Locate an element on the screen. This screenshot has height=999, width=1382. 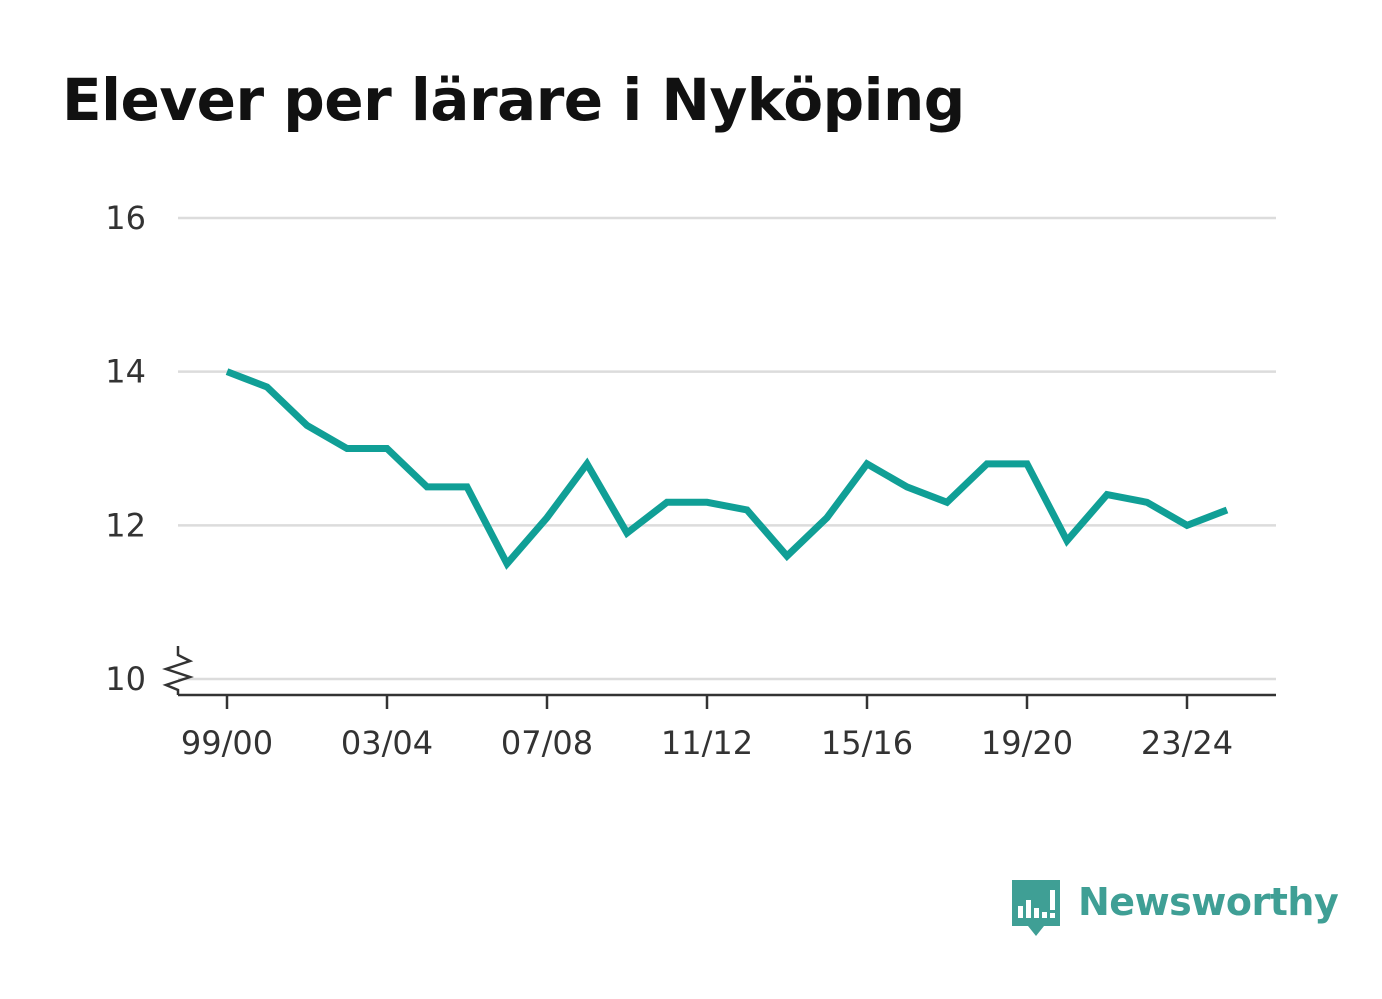
x-tick-label: 03/04 is located at coordinates (387, 743).